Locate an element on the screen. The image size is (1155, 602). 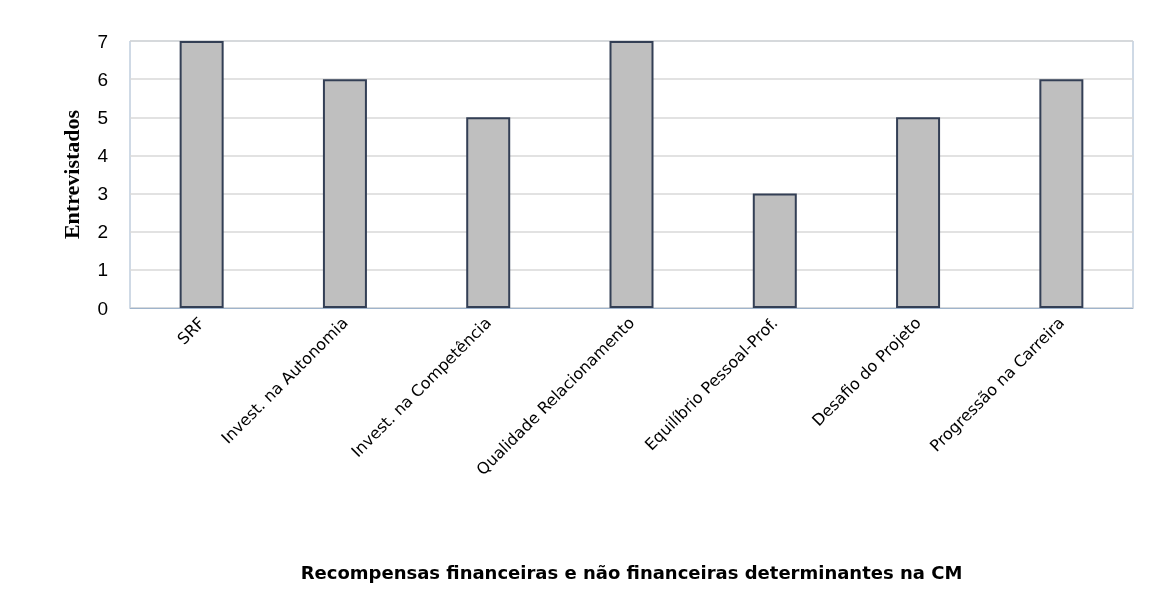
y-axis-title: Entrevistados is located at coordinates (71, 174).